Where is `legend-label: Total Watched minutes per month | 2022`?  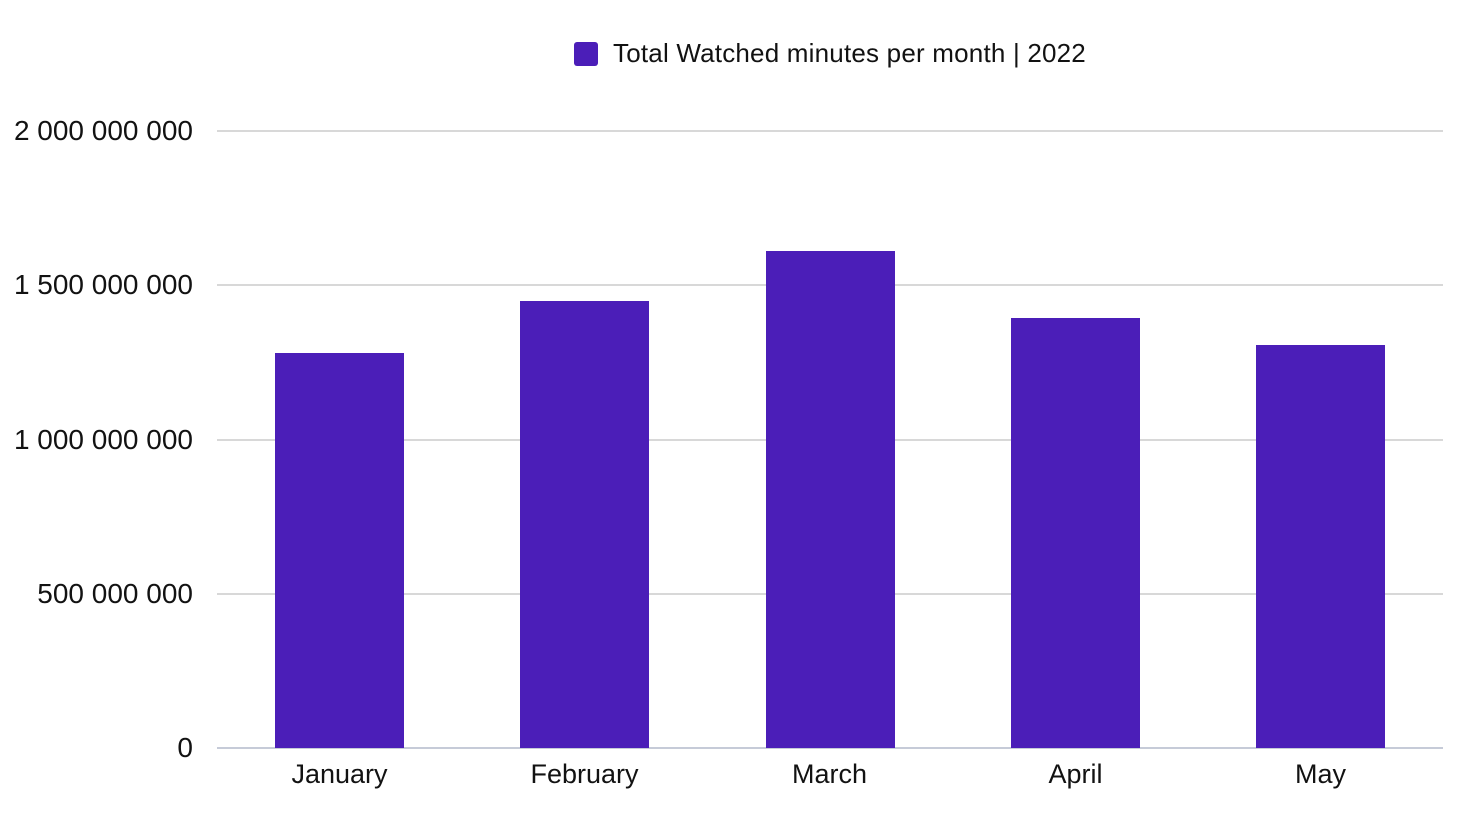
legend-label: Total Watched minutes per month | 2022 is located at coordinates (849, 53).